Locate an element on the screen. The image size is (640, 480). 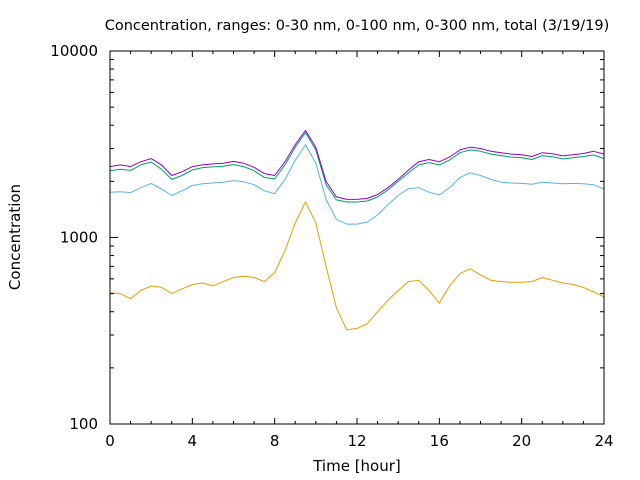
x-axis-label: Time [hour] is located at coordinates (356, 466).